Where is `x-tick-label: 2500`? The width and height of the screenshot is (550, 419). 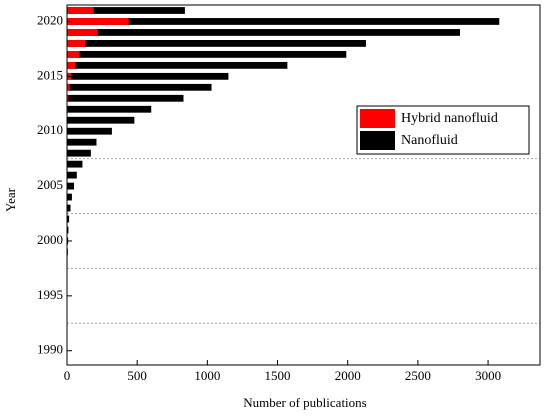 x-tick-label: 2500 is located at coordinates (418, 375).